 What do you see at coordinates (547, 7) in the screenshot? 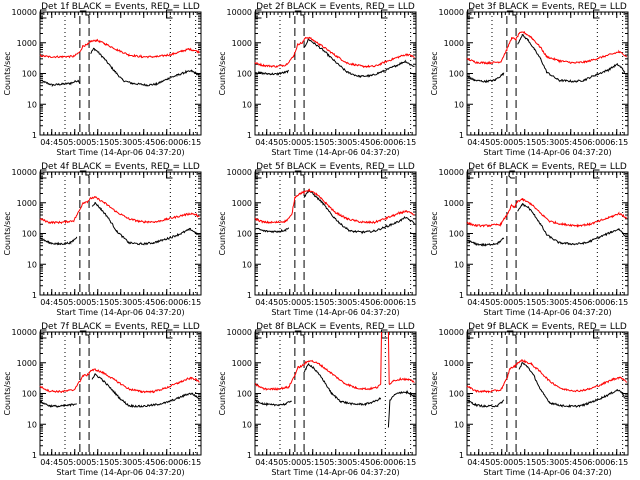
I see `plot-title: Det 3f BLACK = Events, RED = LLD` at bounding box center [547, 7].